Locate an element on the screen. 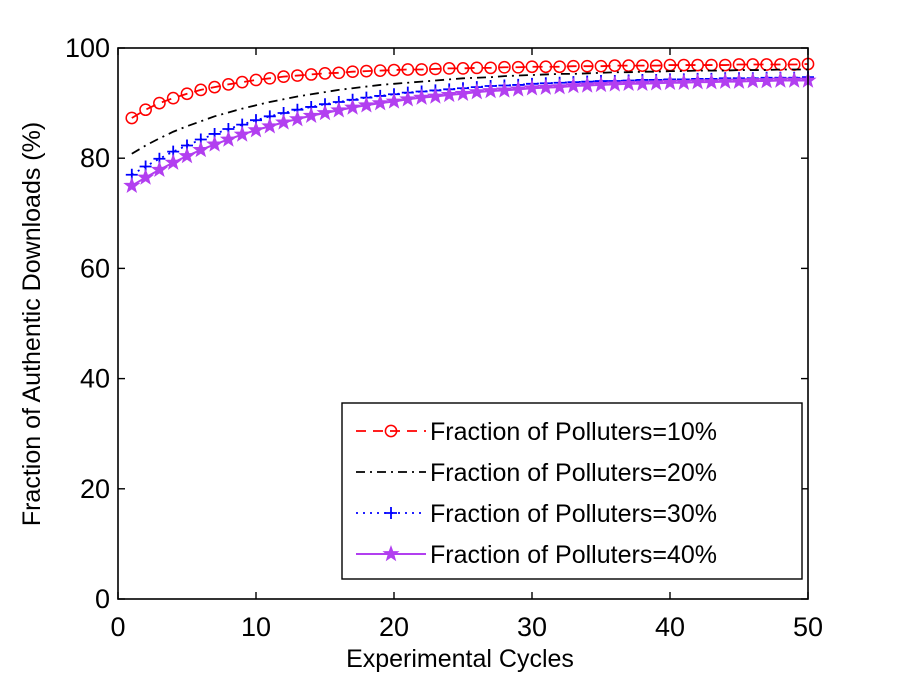 The height and width of the screenshot is (677, 900). legend-entry-4: Fraction of Polluters=40% is located at coordinates (536, 555).